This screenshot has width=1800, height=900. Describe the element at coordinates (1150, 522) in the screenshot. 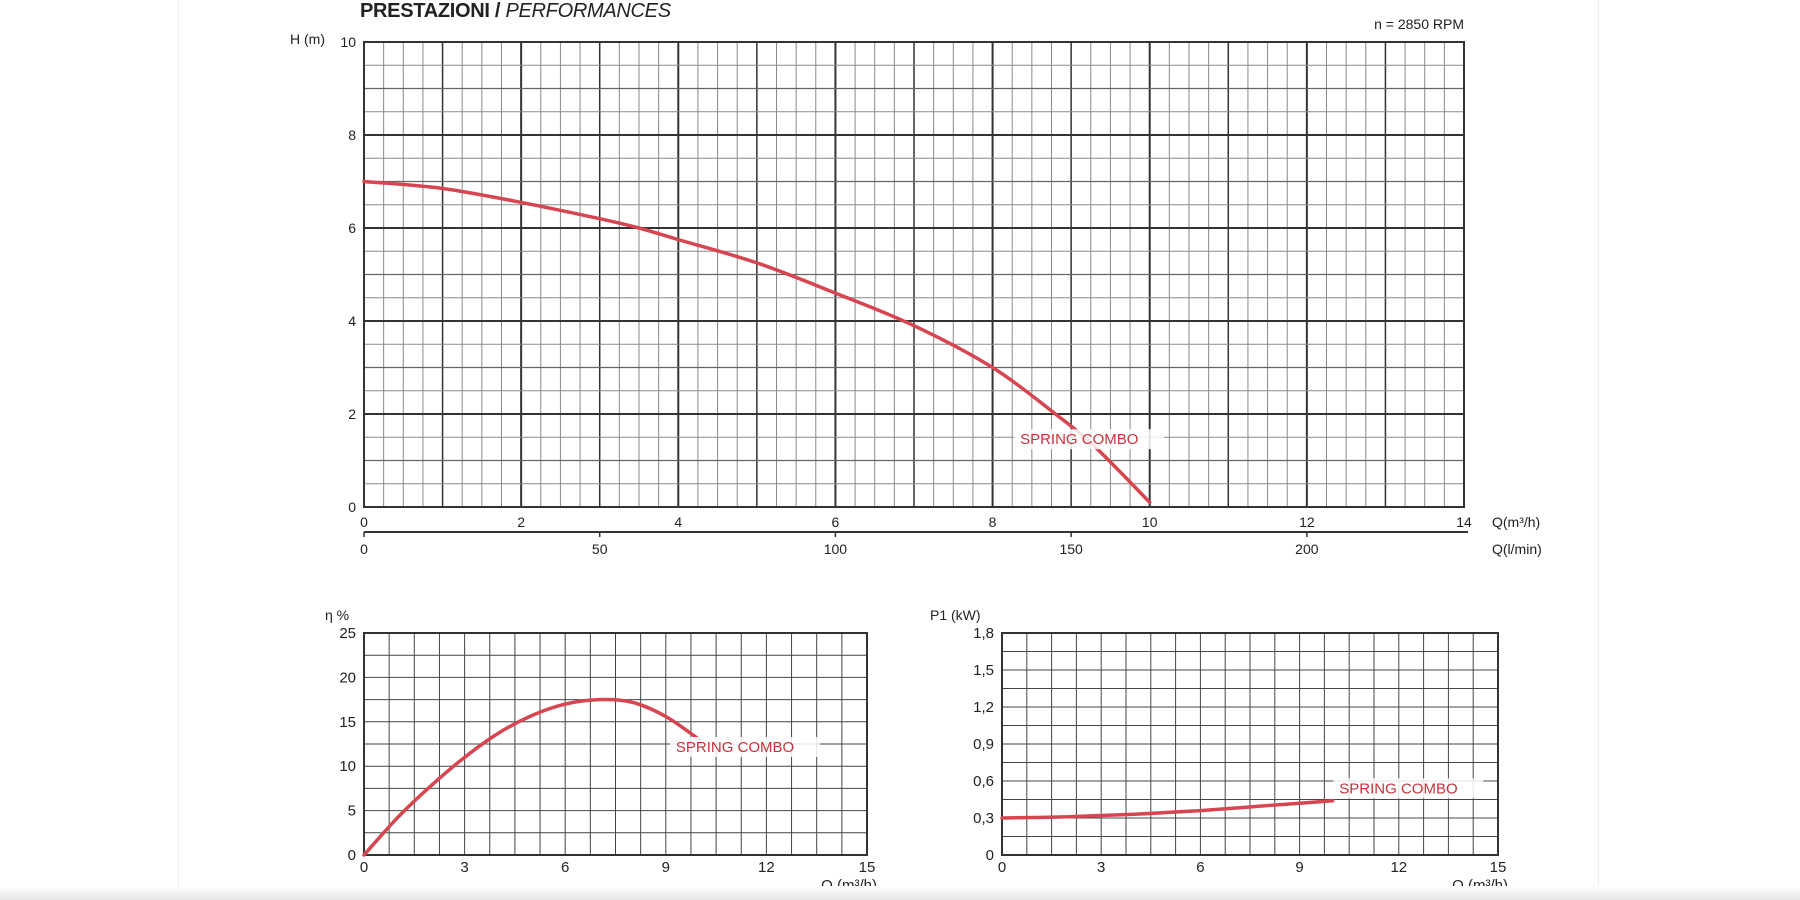

I see `x-tick-label: 10` at that location.